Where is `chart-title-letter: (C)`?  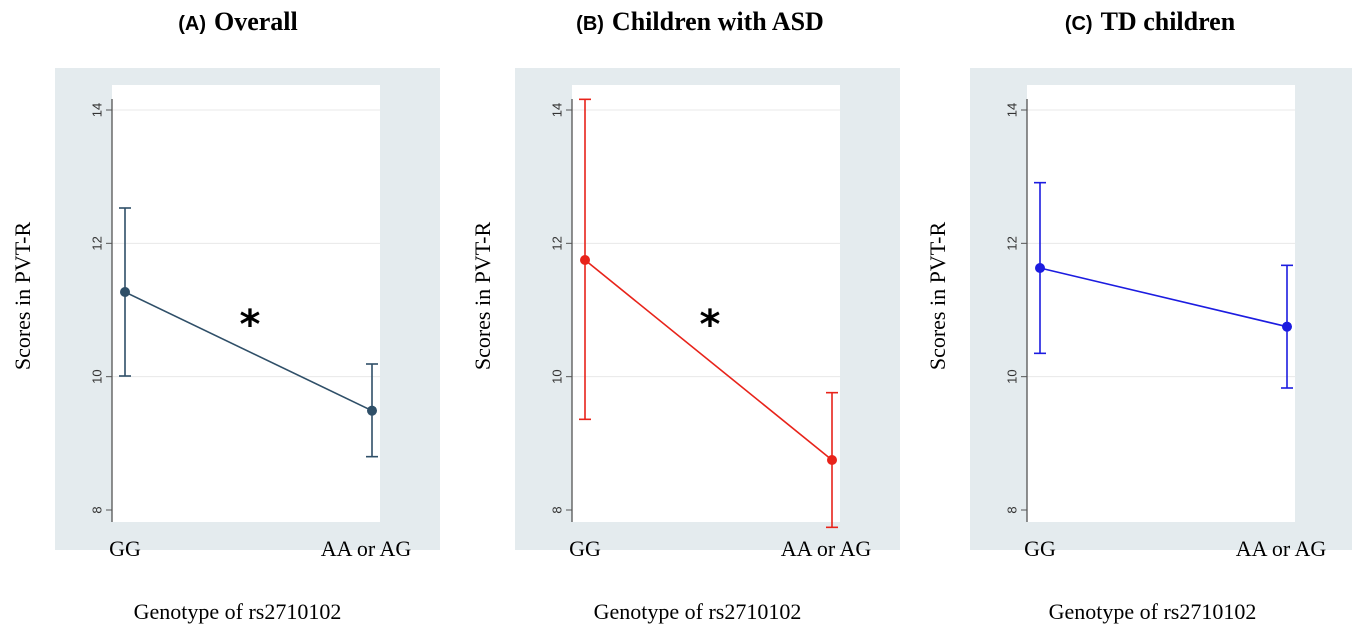 chart-title-letter: (C) is located at coordinates (1079, 24).